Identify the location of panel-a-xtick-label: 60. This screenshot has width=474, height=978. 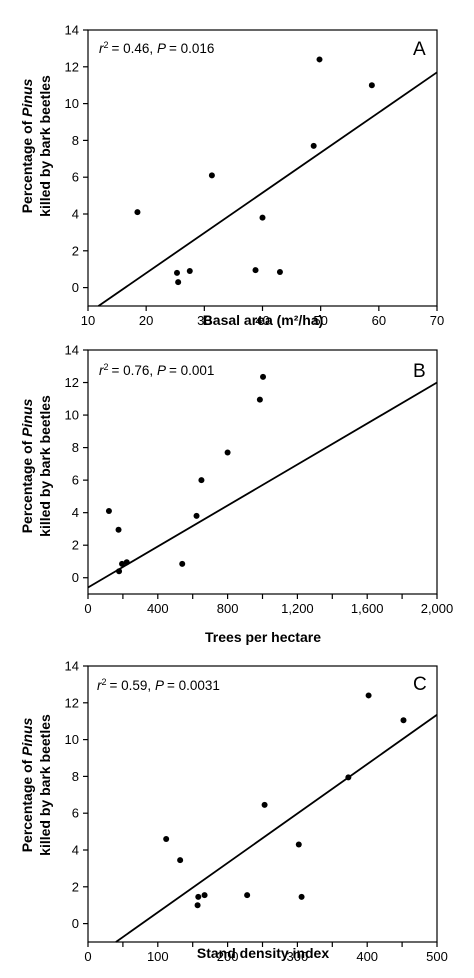
(379, 320).